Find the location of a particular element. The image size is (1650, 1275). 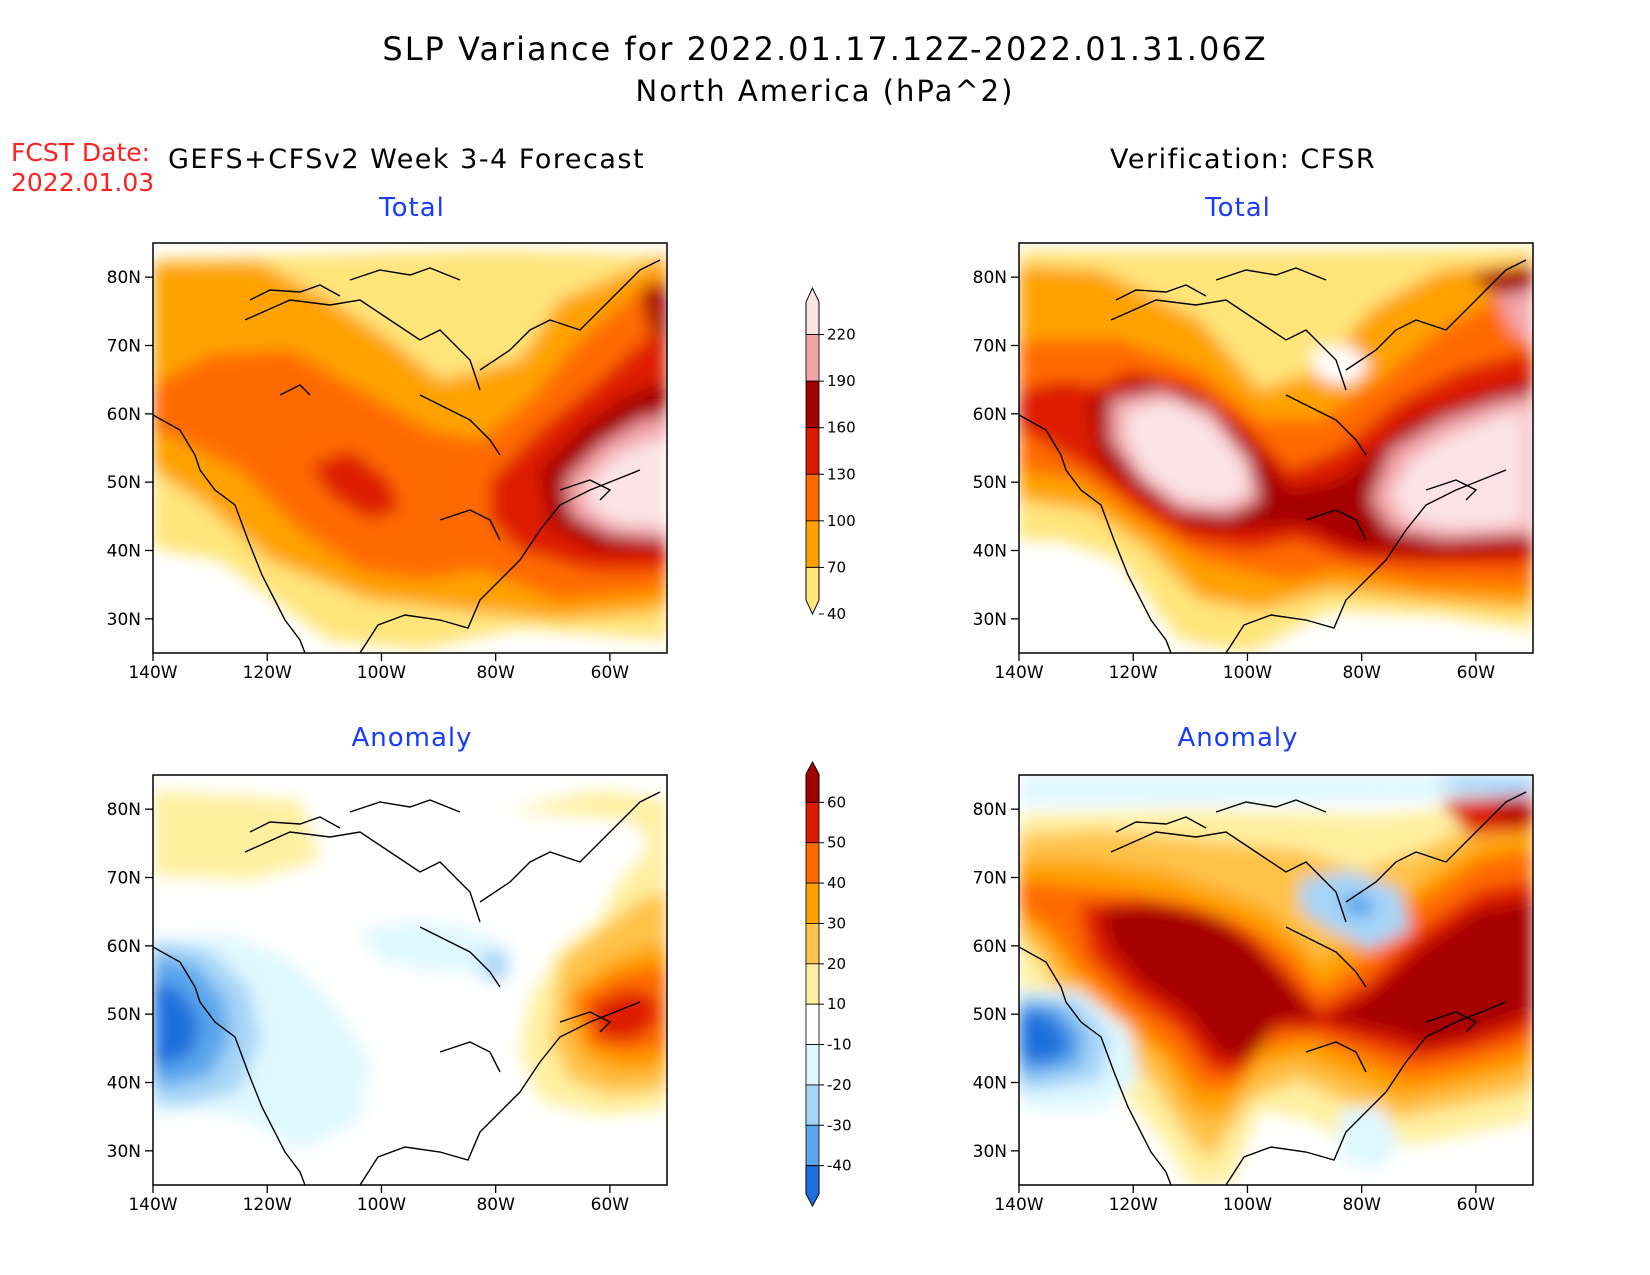

colorbar-label: 190 is located at coordinates (841, 381).